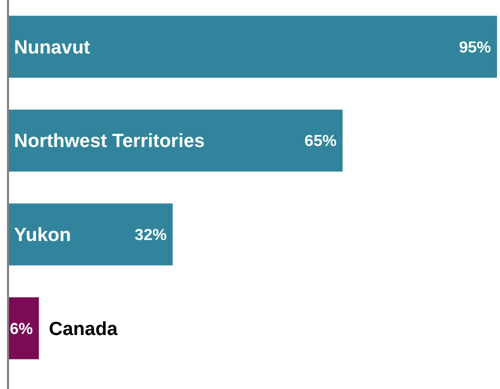 The height and width of the screenshot is (389, 500). Describe the element at coordinates (150, 235) in the screenshot. I see `data-label: 32%` at that location.